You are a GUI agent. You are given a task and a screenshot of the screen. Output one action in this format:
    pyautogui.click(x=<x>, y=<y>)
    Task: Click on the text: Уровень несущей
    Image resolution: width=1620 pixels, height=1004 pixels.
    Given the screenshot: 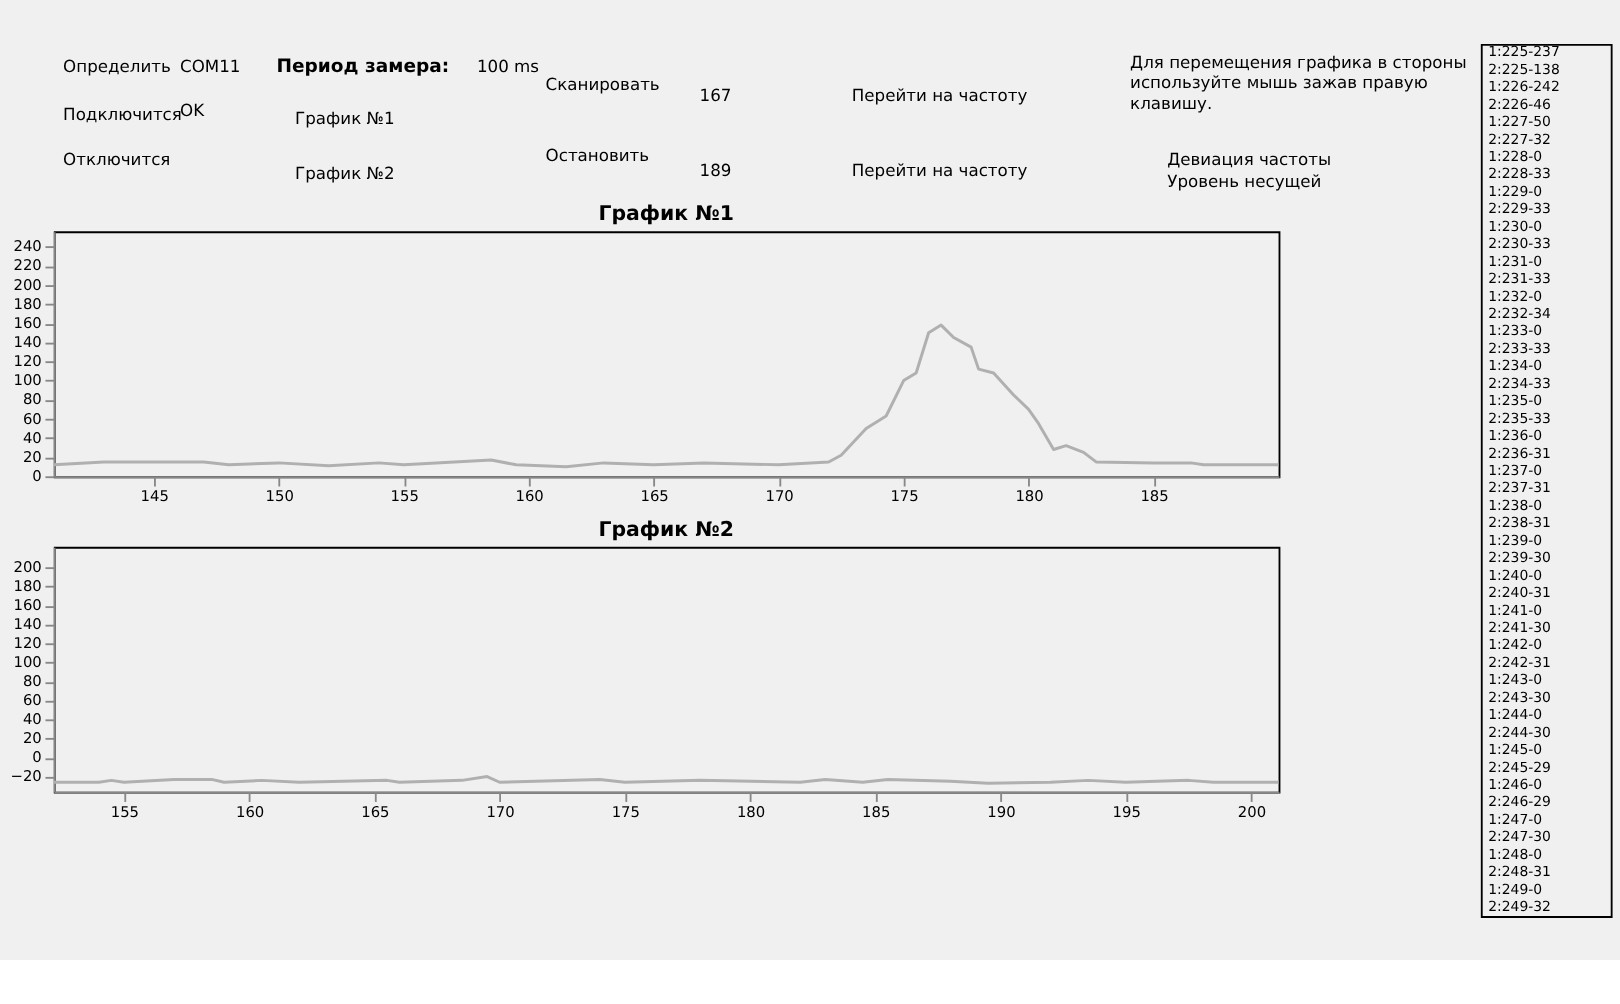 What is the action you would take?
    pyautogui.click(x=1244, y=180)
    